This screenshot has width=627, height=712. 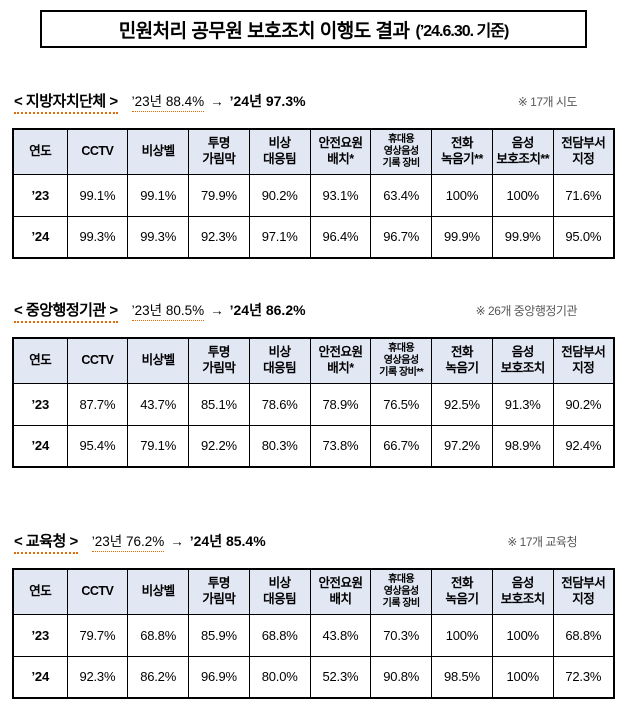 What do you see at coordinates (158, 404) in the screenshot?
I see `value-cell: 43.7%` at bounding box center [158, 404].